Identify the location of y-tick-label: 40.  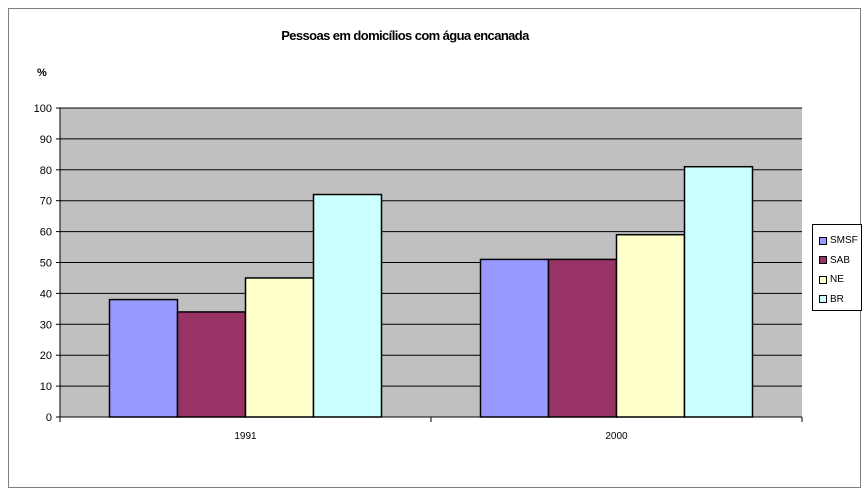
(46, 294).